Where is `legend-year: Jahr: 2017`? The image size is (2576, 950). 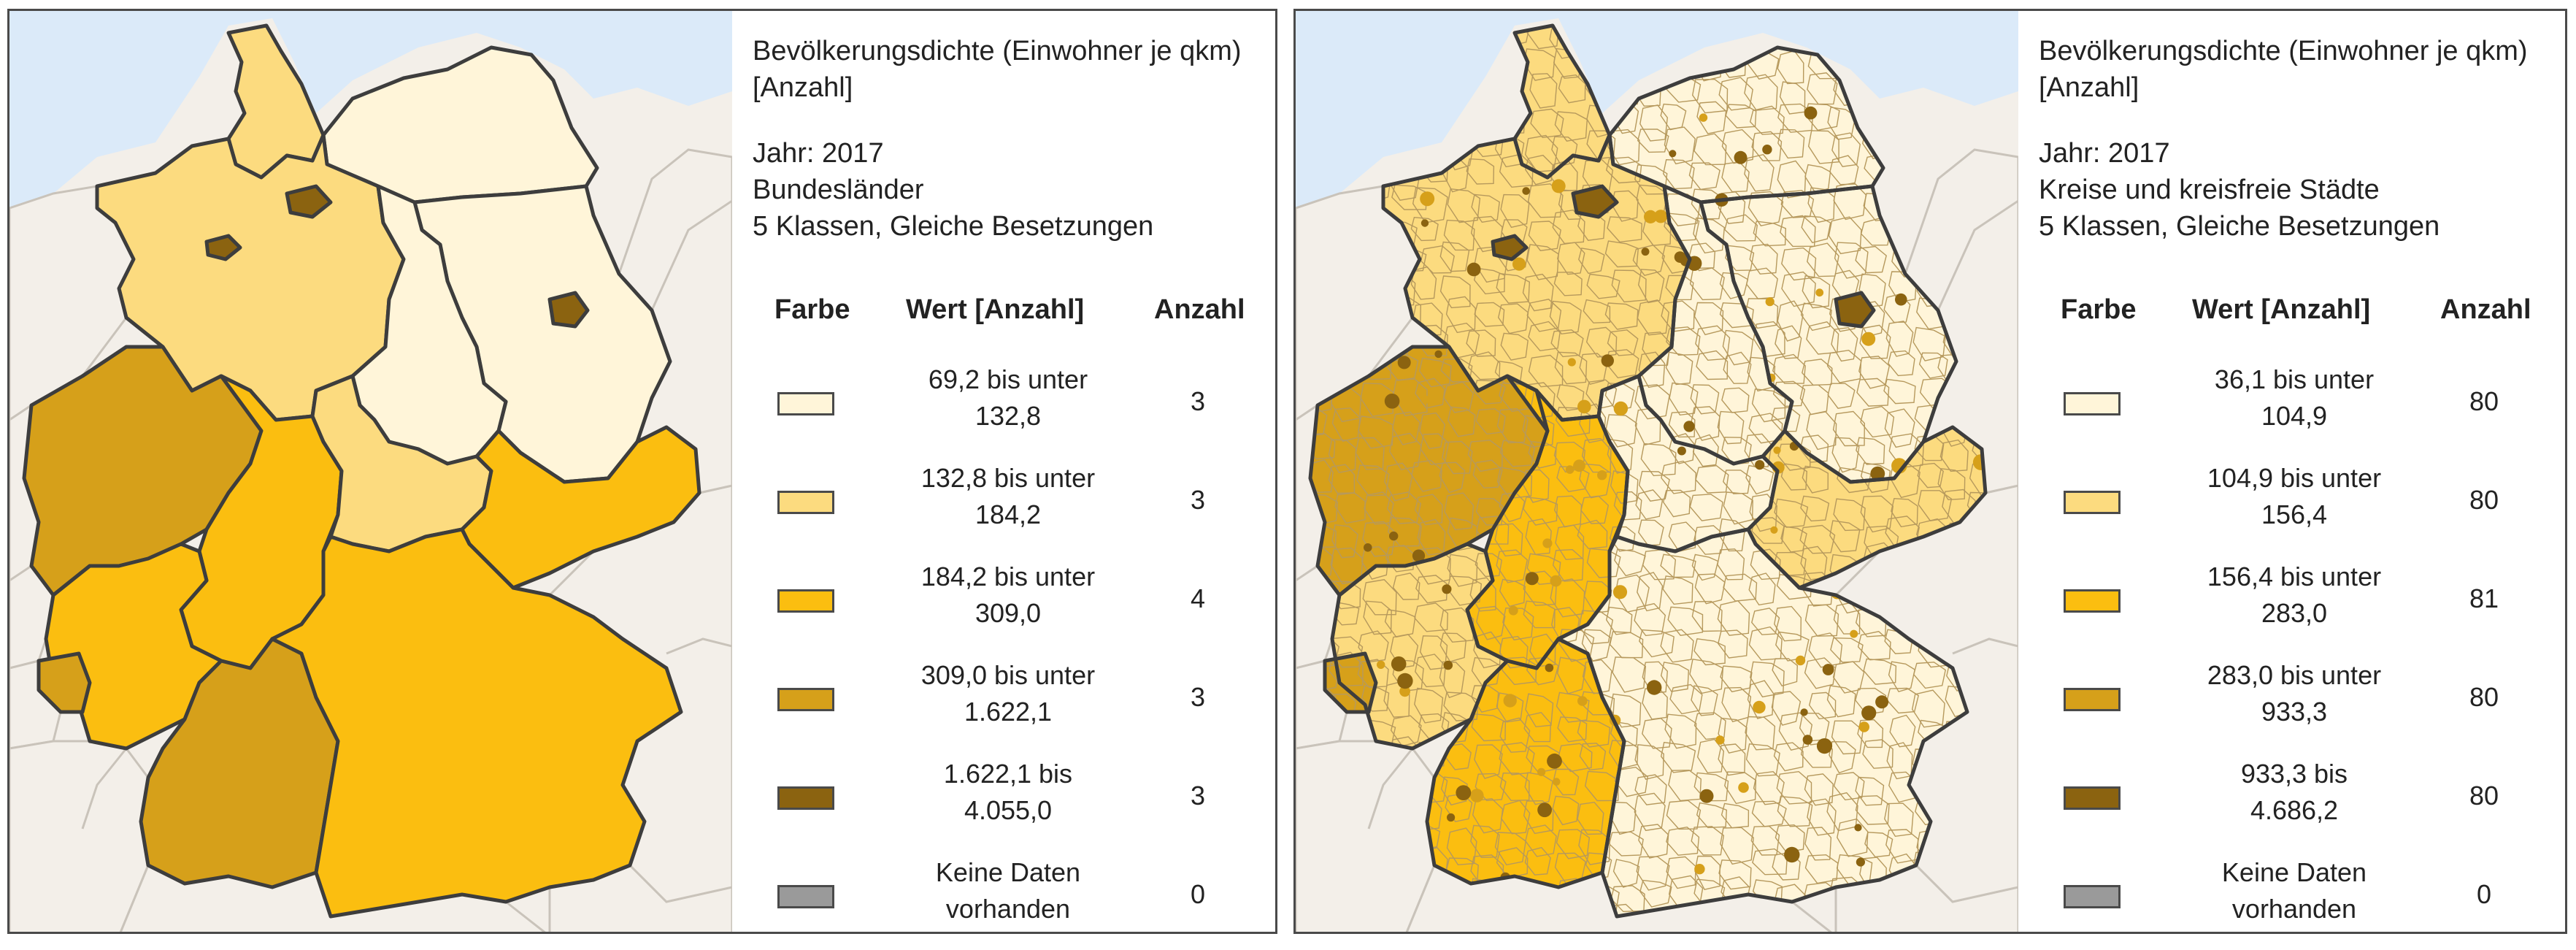
legend-year: Jahr: 2017 is located at coordinates (2104, 153).